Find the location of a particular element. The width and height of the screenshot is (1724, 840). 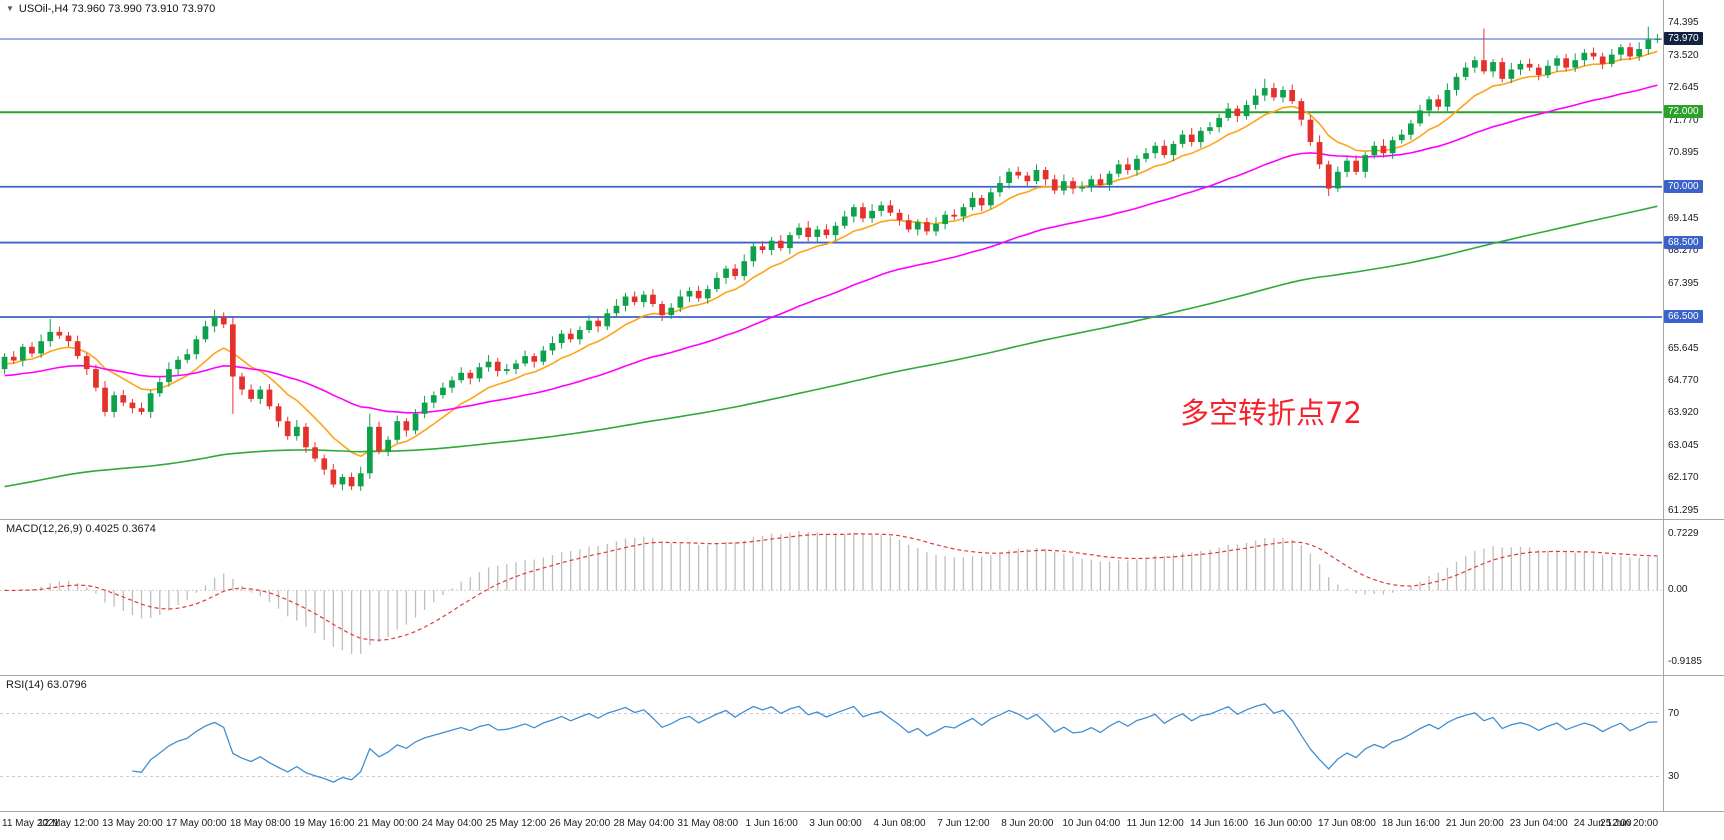

collapse-chart-icon: ▼ is located at coordinates (10, 8).